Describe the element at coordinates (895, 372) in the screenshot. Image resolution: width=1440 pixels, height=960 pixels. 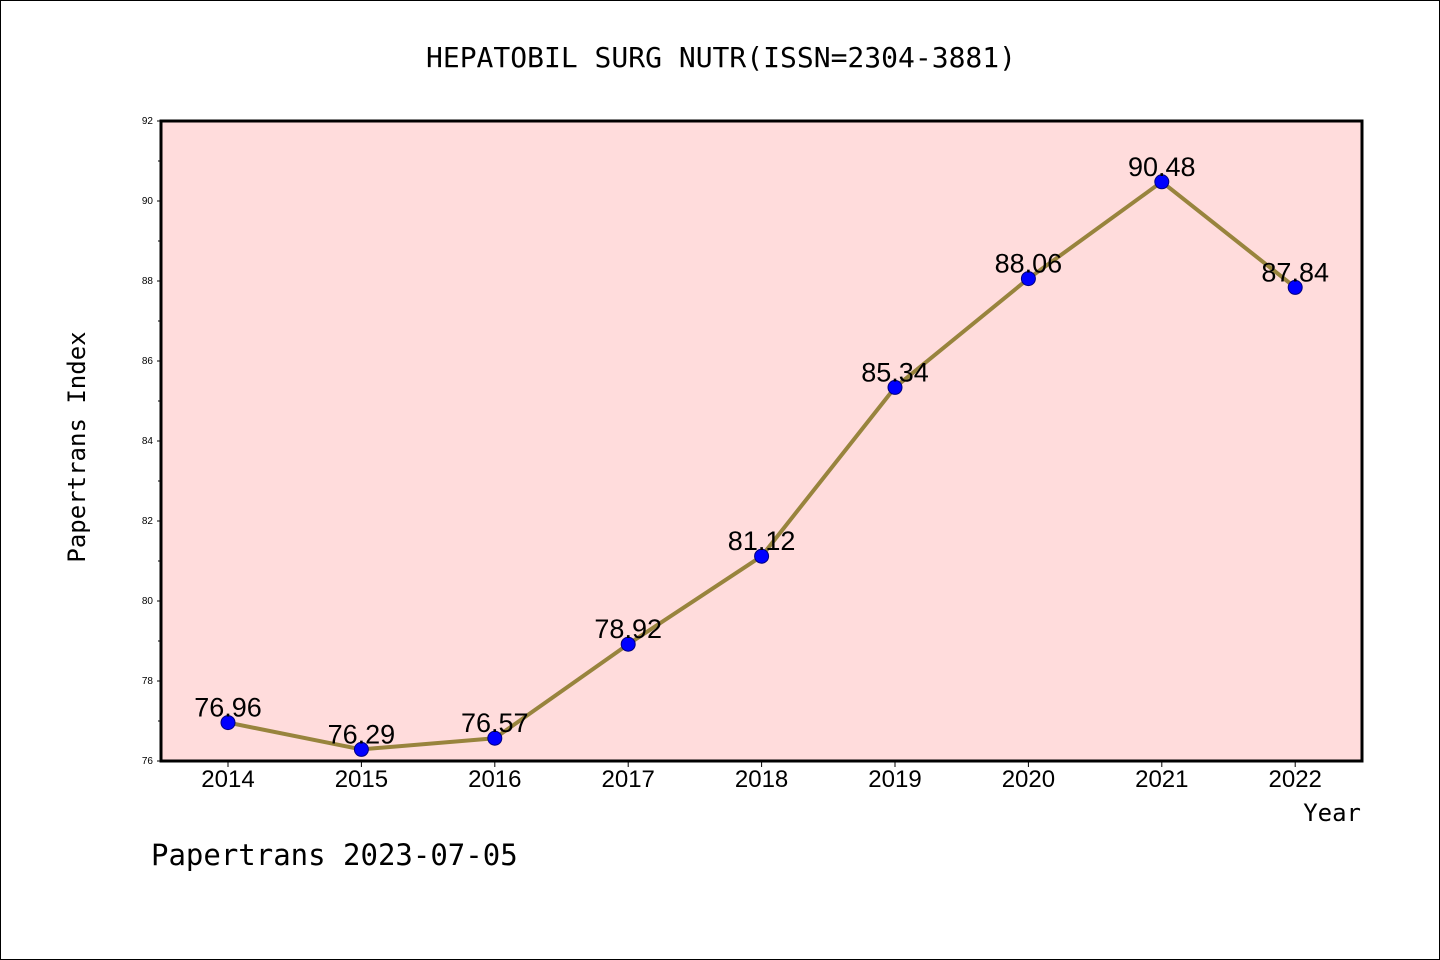
I see `data-label: 85.34` at that location.